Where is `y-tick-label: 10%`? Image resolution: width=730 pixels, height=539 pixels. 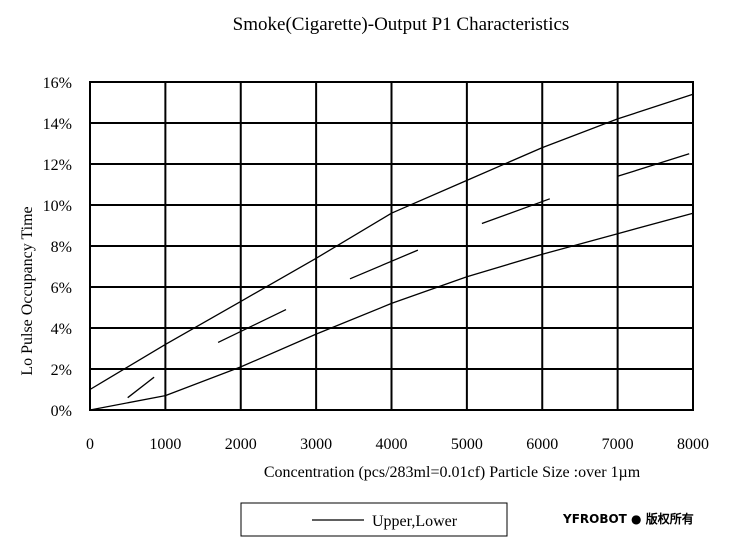 y-tick-label: 10% is located at coordinates (57, 206).